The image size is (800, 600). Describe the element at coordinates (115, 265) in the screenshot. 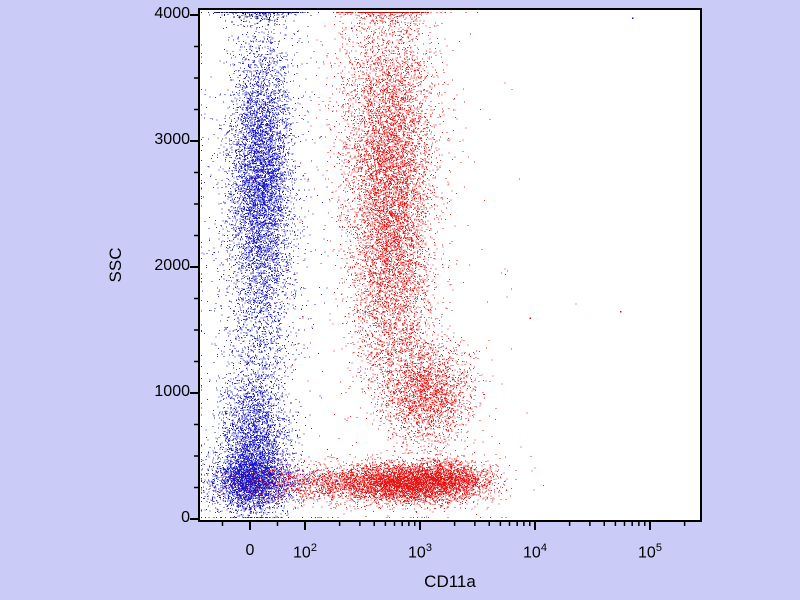

I see `y-axis-title: SSC` at that location.